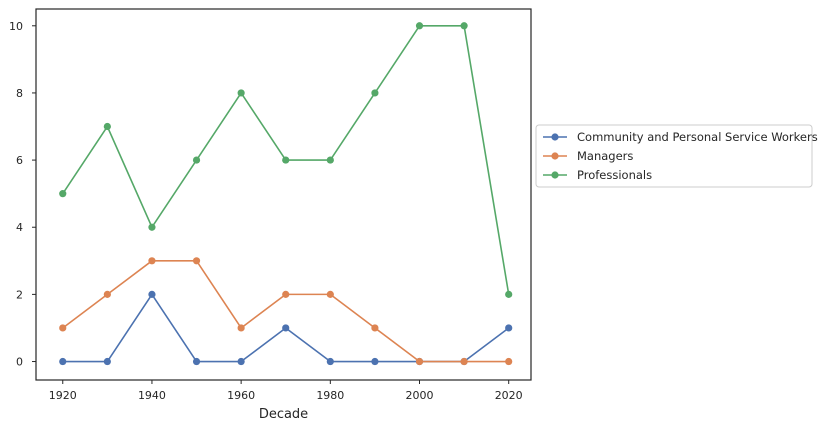 The image size is (820, 434). What do you see at coordinates (420, 395) in the screenshot?
I see `x-tick-label: 2000` at bounding box center [420, 395].